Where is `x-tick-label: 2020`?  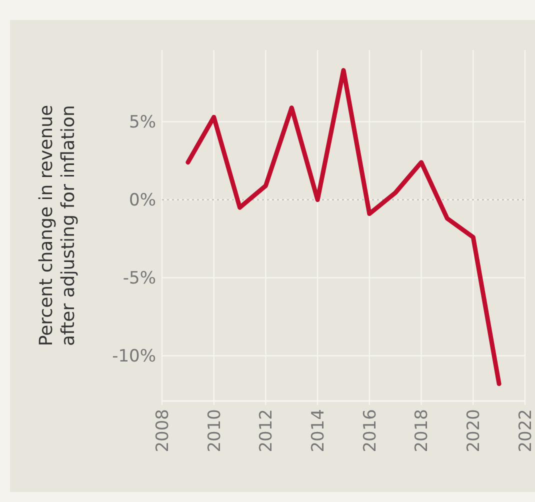 x-tick-label: 2020 is located at coordinates (474, 430).